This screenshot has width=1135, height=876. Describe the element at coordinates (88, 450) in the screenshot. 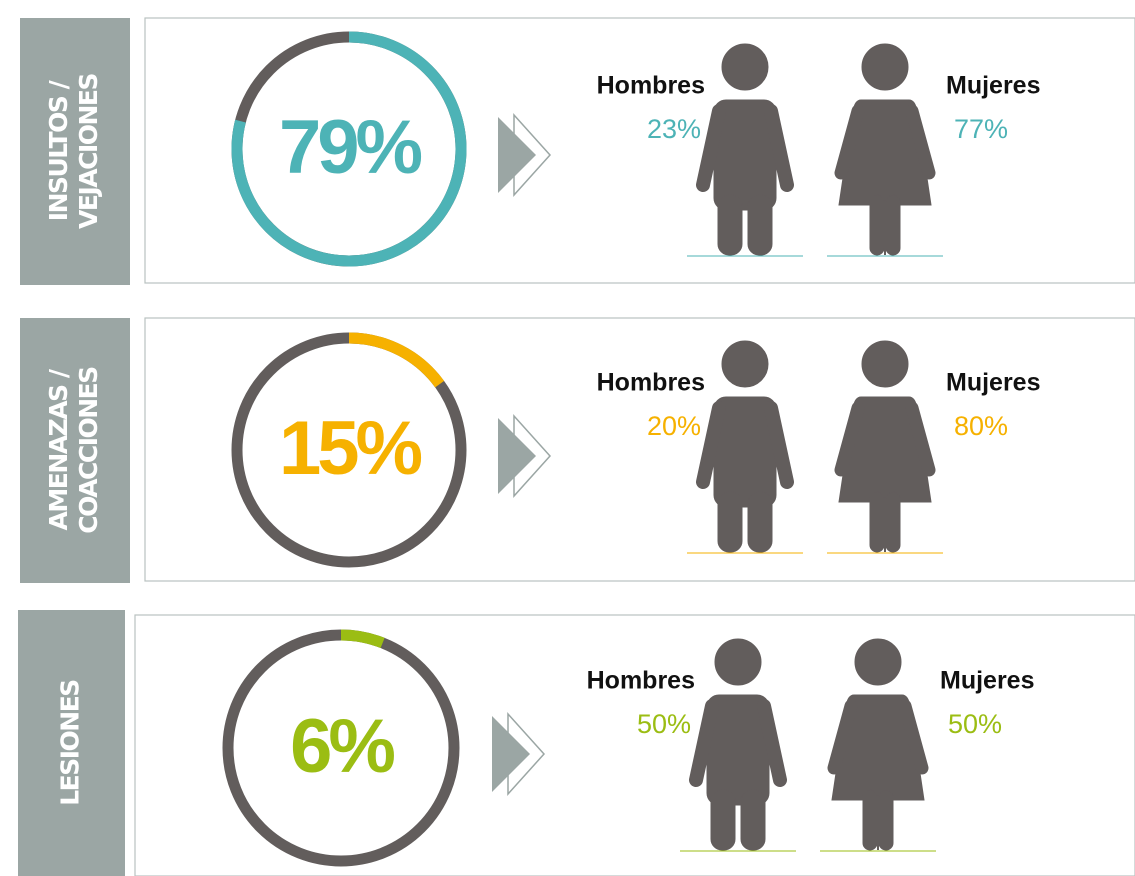

I see `side-label: COACCIONES` at that location.